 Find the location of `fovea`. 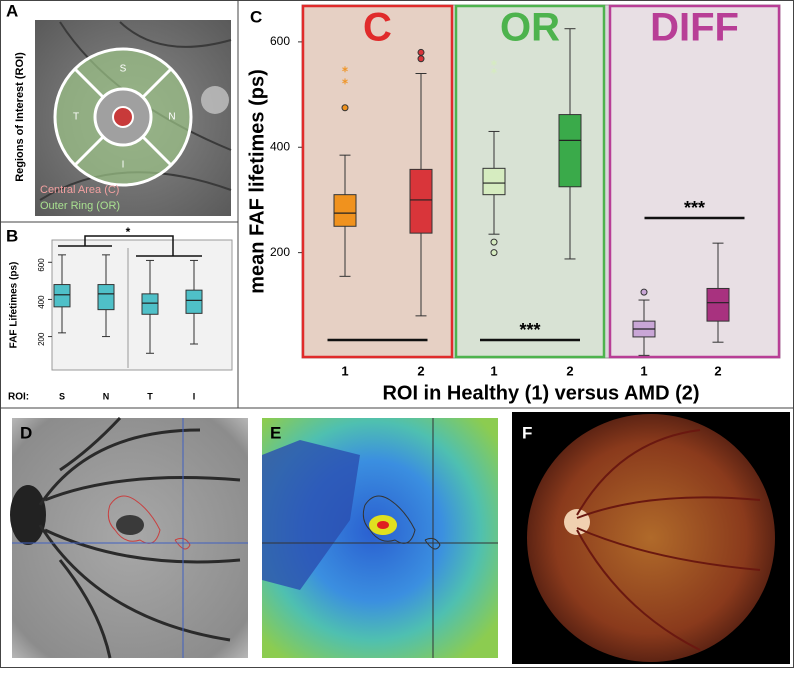

fovea is located at coordinates (130, 525).